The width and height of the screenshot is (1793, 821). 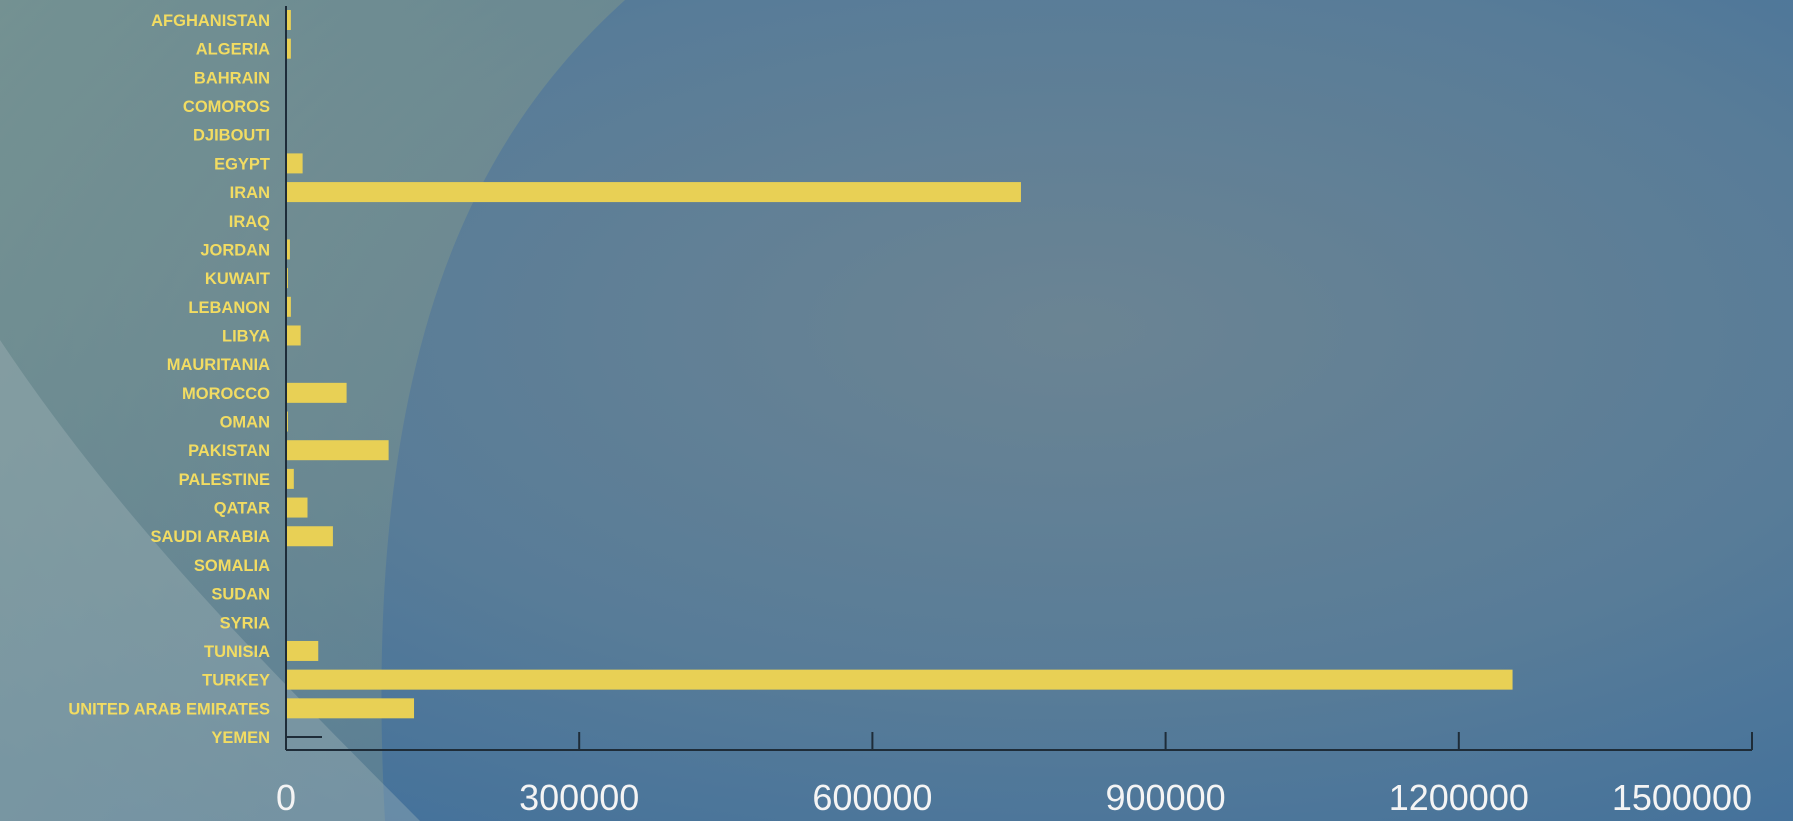 What do you see at coordinates (309, 536) in the screenshot?
I see `bar-saudi-arabia` at bounding box center [309, 536].